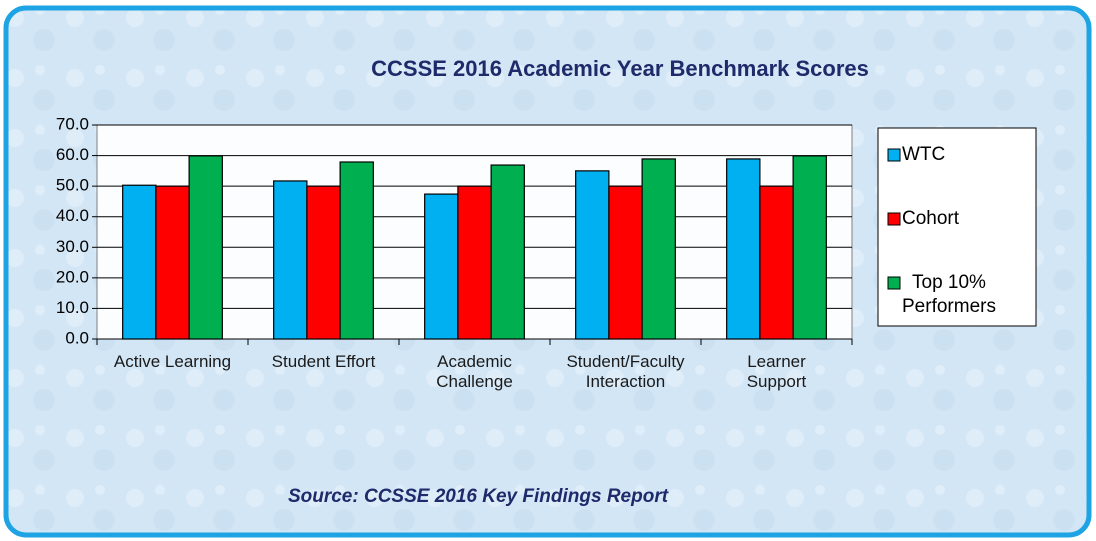 This screenshot has width=1096, height=541. Describe the element at coordinates (72, 276) in the screenshot. I see `y-tick-label: 20.0` at that location.